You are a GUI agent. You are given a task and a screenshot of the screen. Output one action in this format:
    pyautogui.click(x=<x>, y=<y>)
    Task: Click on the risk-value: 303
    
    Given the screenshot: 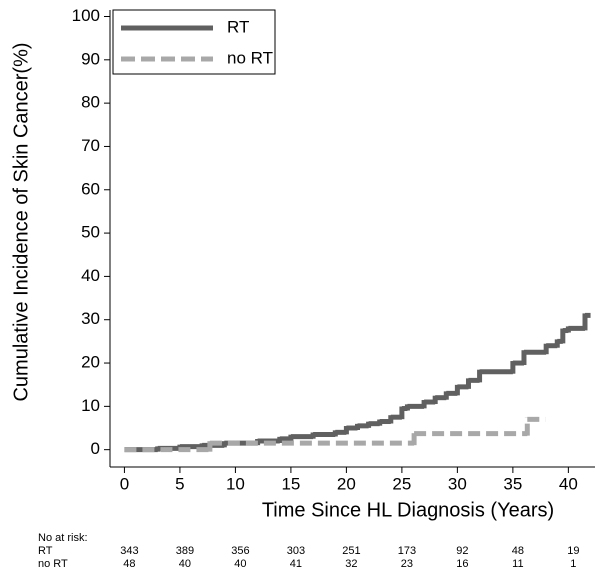 What is the action you would take?
    pyautogui.click(x=296, y=551)
    